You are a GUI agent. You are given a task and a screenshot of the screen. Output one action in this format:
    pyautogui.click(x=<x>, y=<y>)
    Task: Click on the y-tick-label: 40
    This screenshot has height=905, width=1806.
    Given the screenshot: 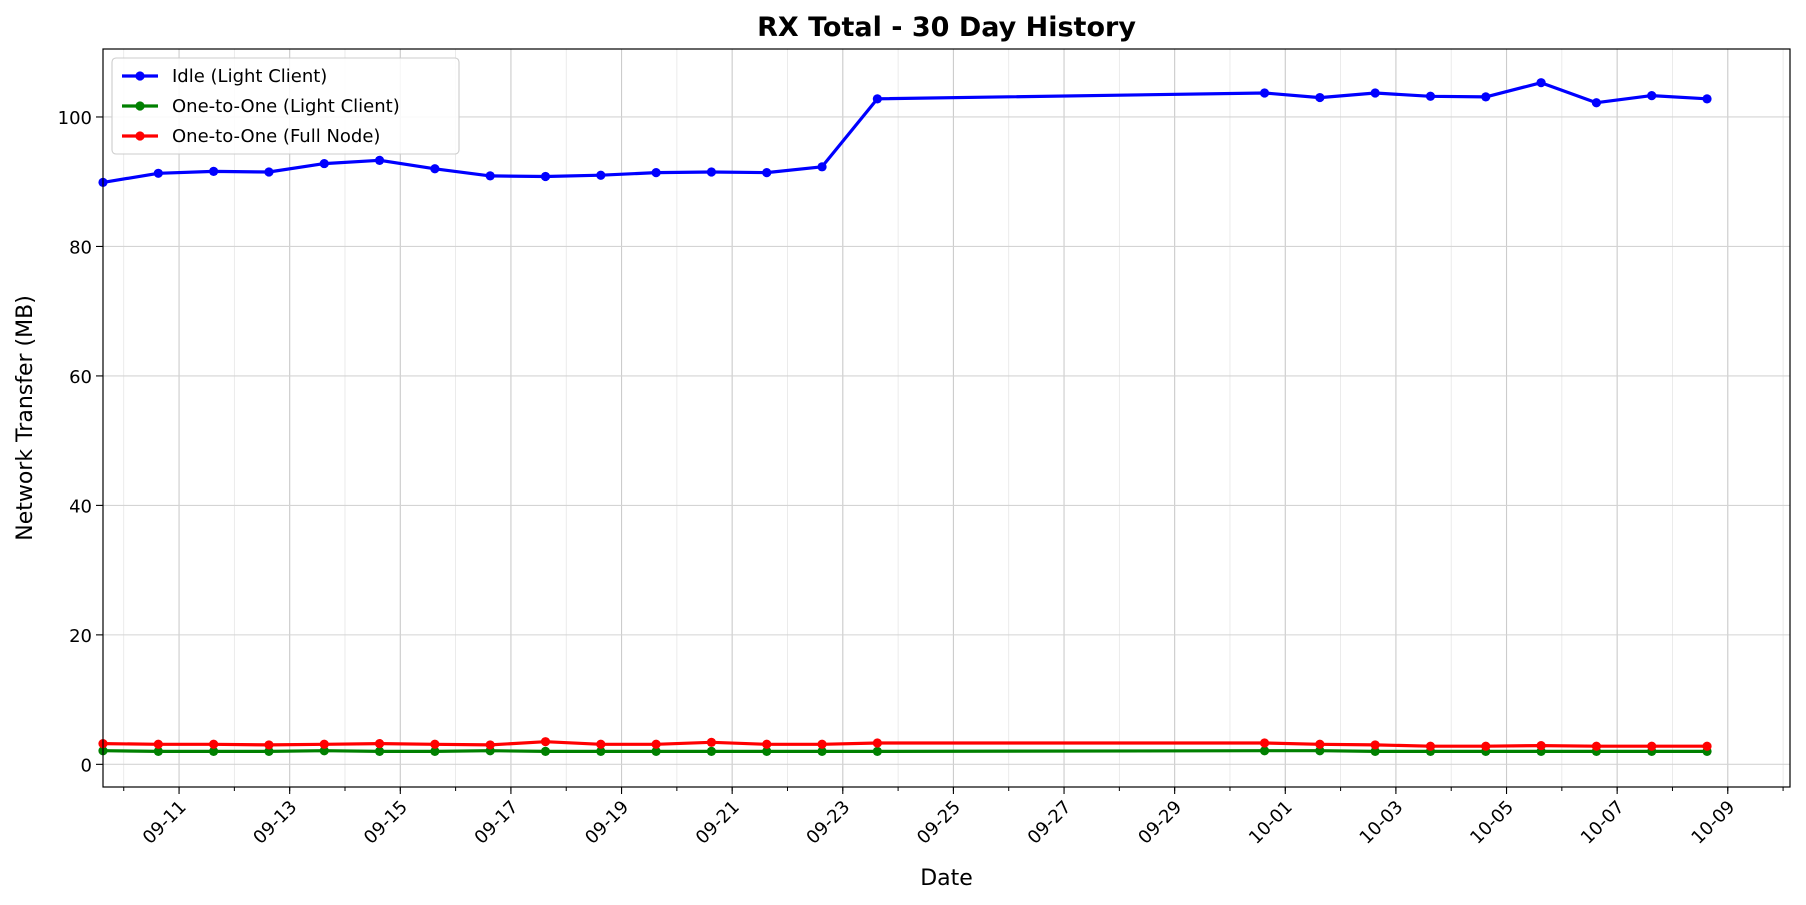 What is the action you would take?
    pyautogui.click(x=80, y=506)
    